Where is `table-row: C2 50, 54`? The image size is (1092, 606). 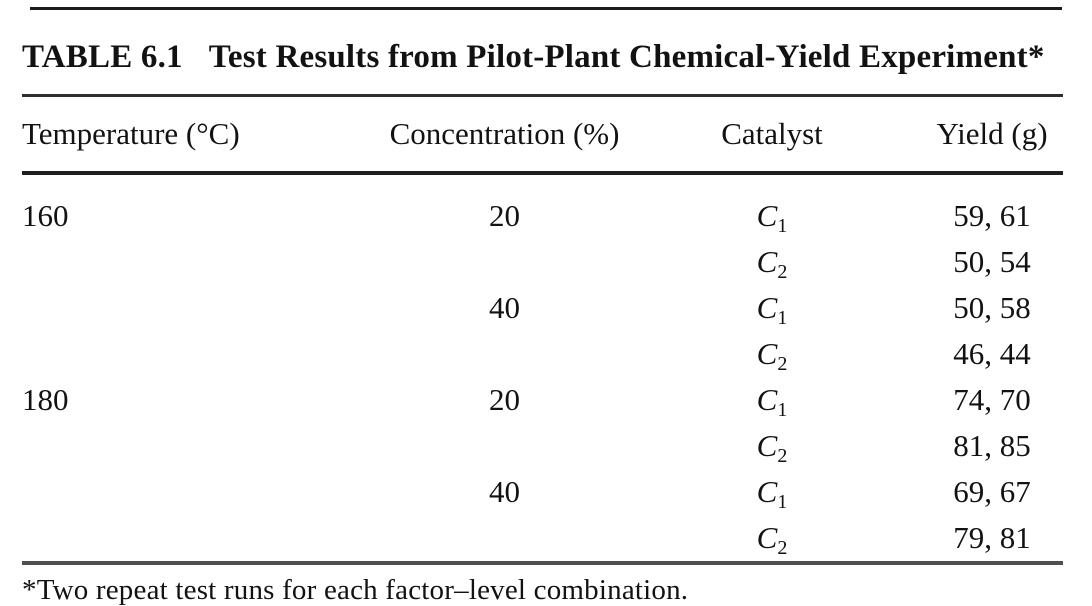
table-row: C2 50, 54 is located at coordinates (546, 262).